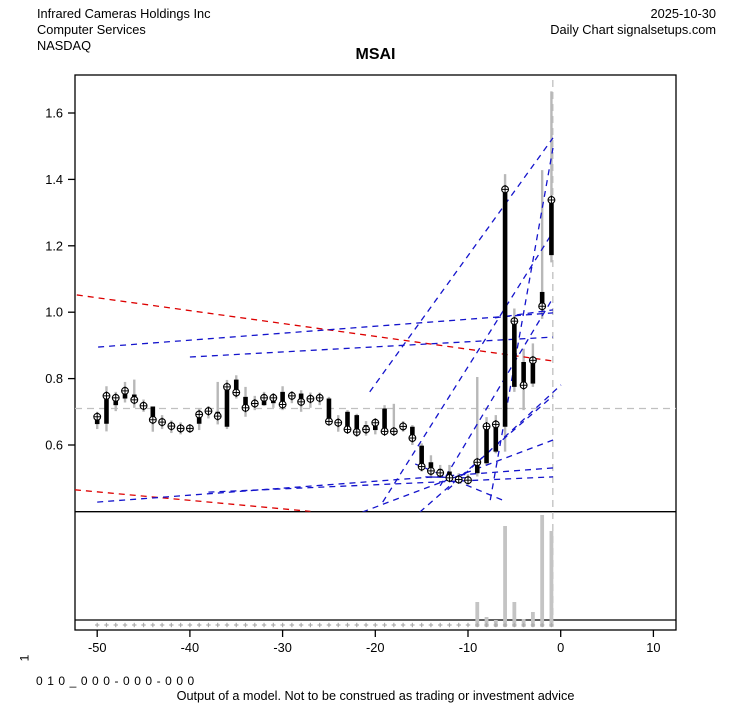  I want to click on model-code: 0 1 0 _ 0 0 0 - 0 0 0 - 0 0 0, so click(115, 681).